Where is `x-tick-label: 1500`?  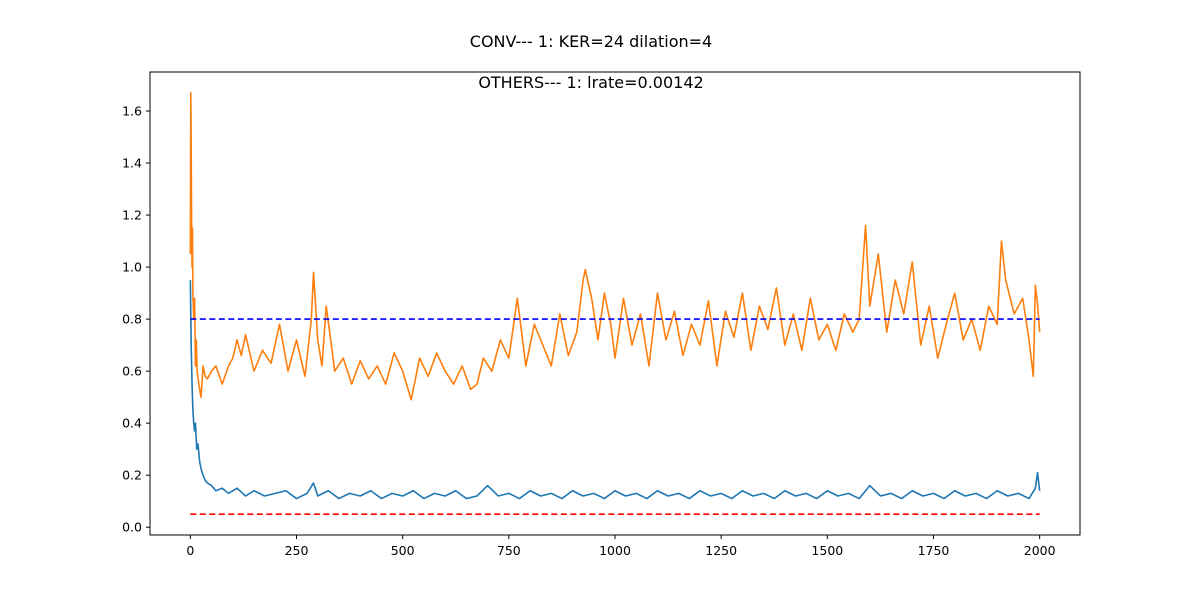
x-tick-label: 1500 is located at coordinates (827, 550).